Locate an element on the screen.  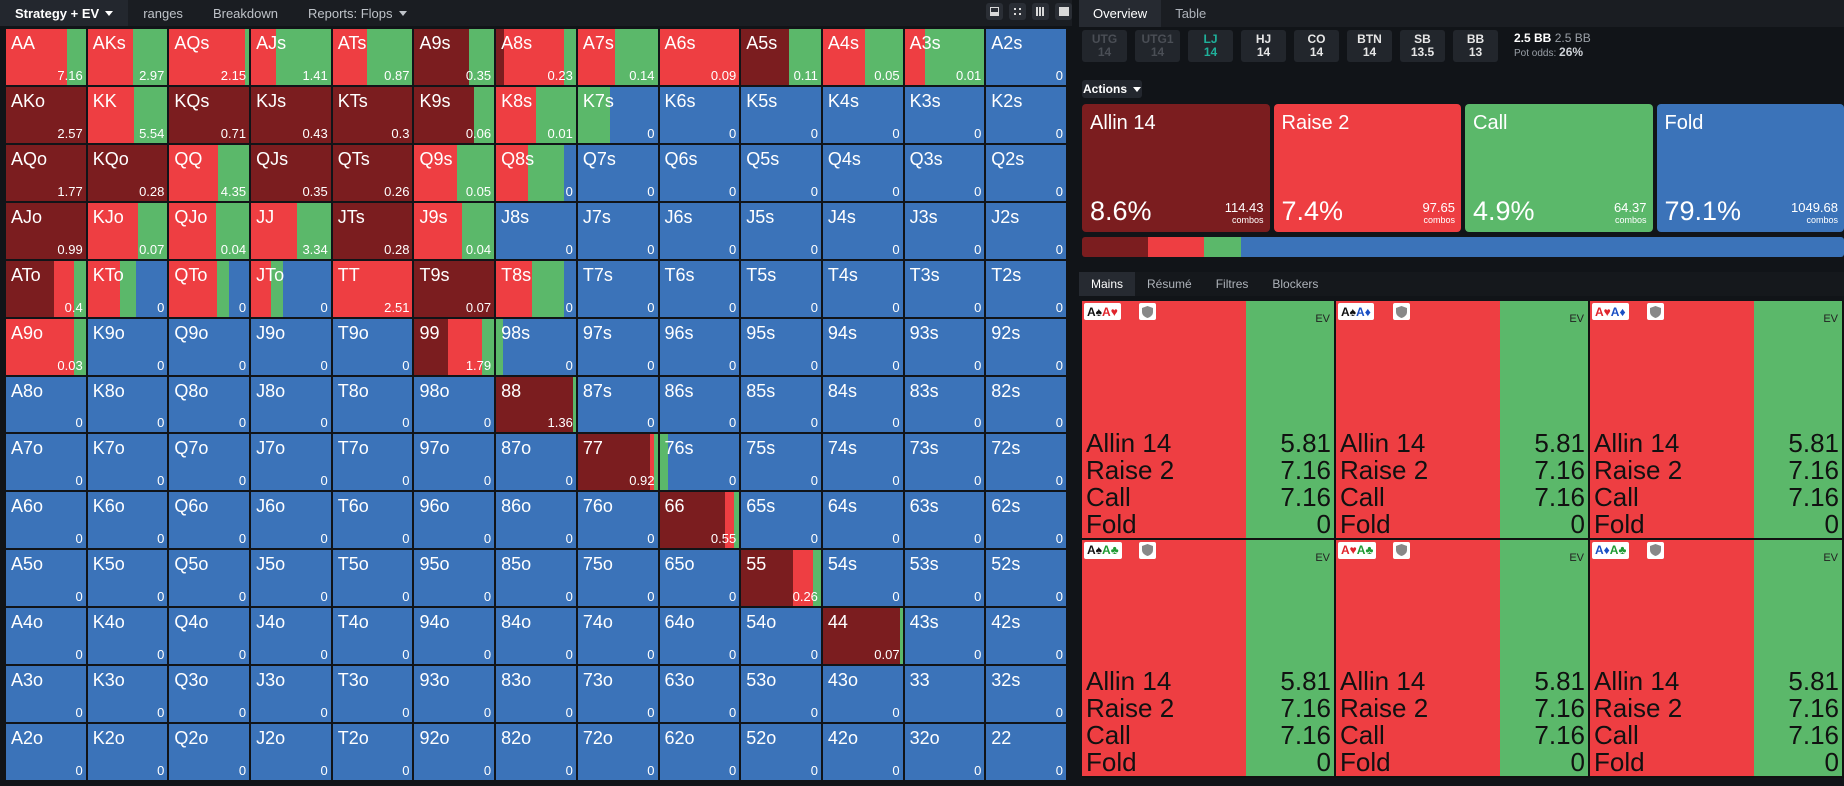
hand-cell-J3o: J3o 0 is located at coordinates (291, 694).